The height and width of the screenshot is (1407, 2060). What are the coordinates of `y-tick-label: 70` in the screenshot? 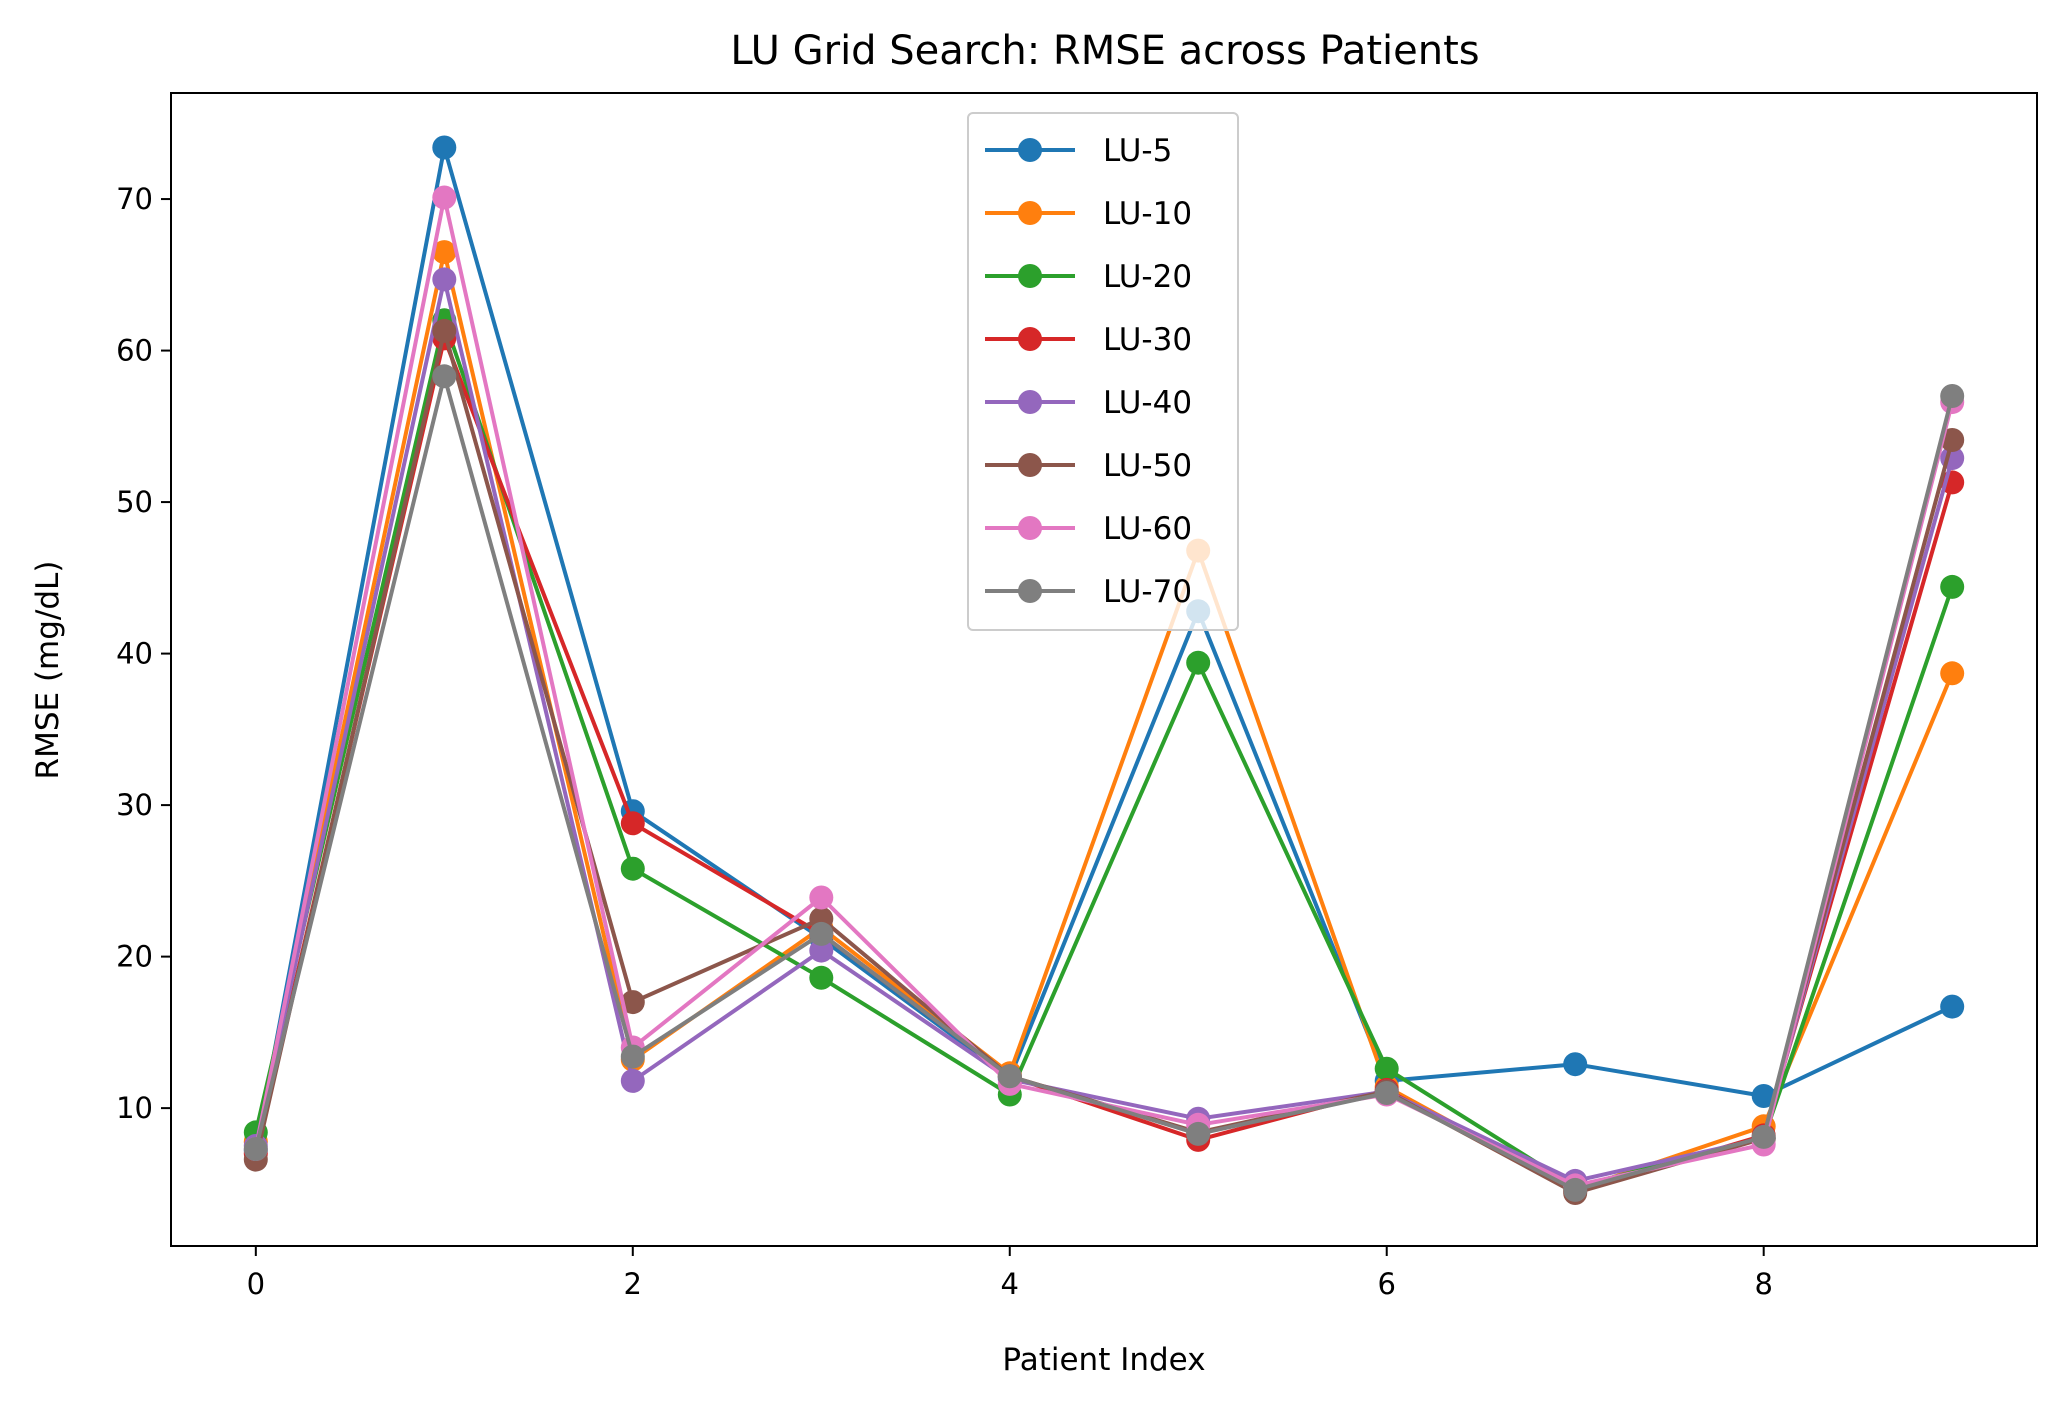 It's located at (134, 199).